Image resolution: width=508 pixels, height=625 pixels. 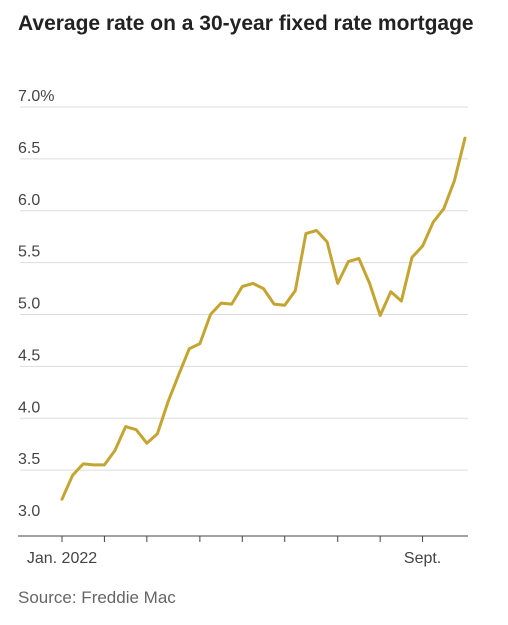 What do you see at coordinates (29, 511) in the screenshot?
I see `y-tick-label: 3.0` at bounding box center [29, 511].